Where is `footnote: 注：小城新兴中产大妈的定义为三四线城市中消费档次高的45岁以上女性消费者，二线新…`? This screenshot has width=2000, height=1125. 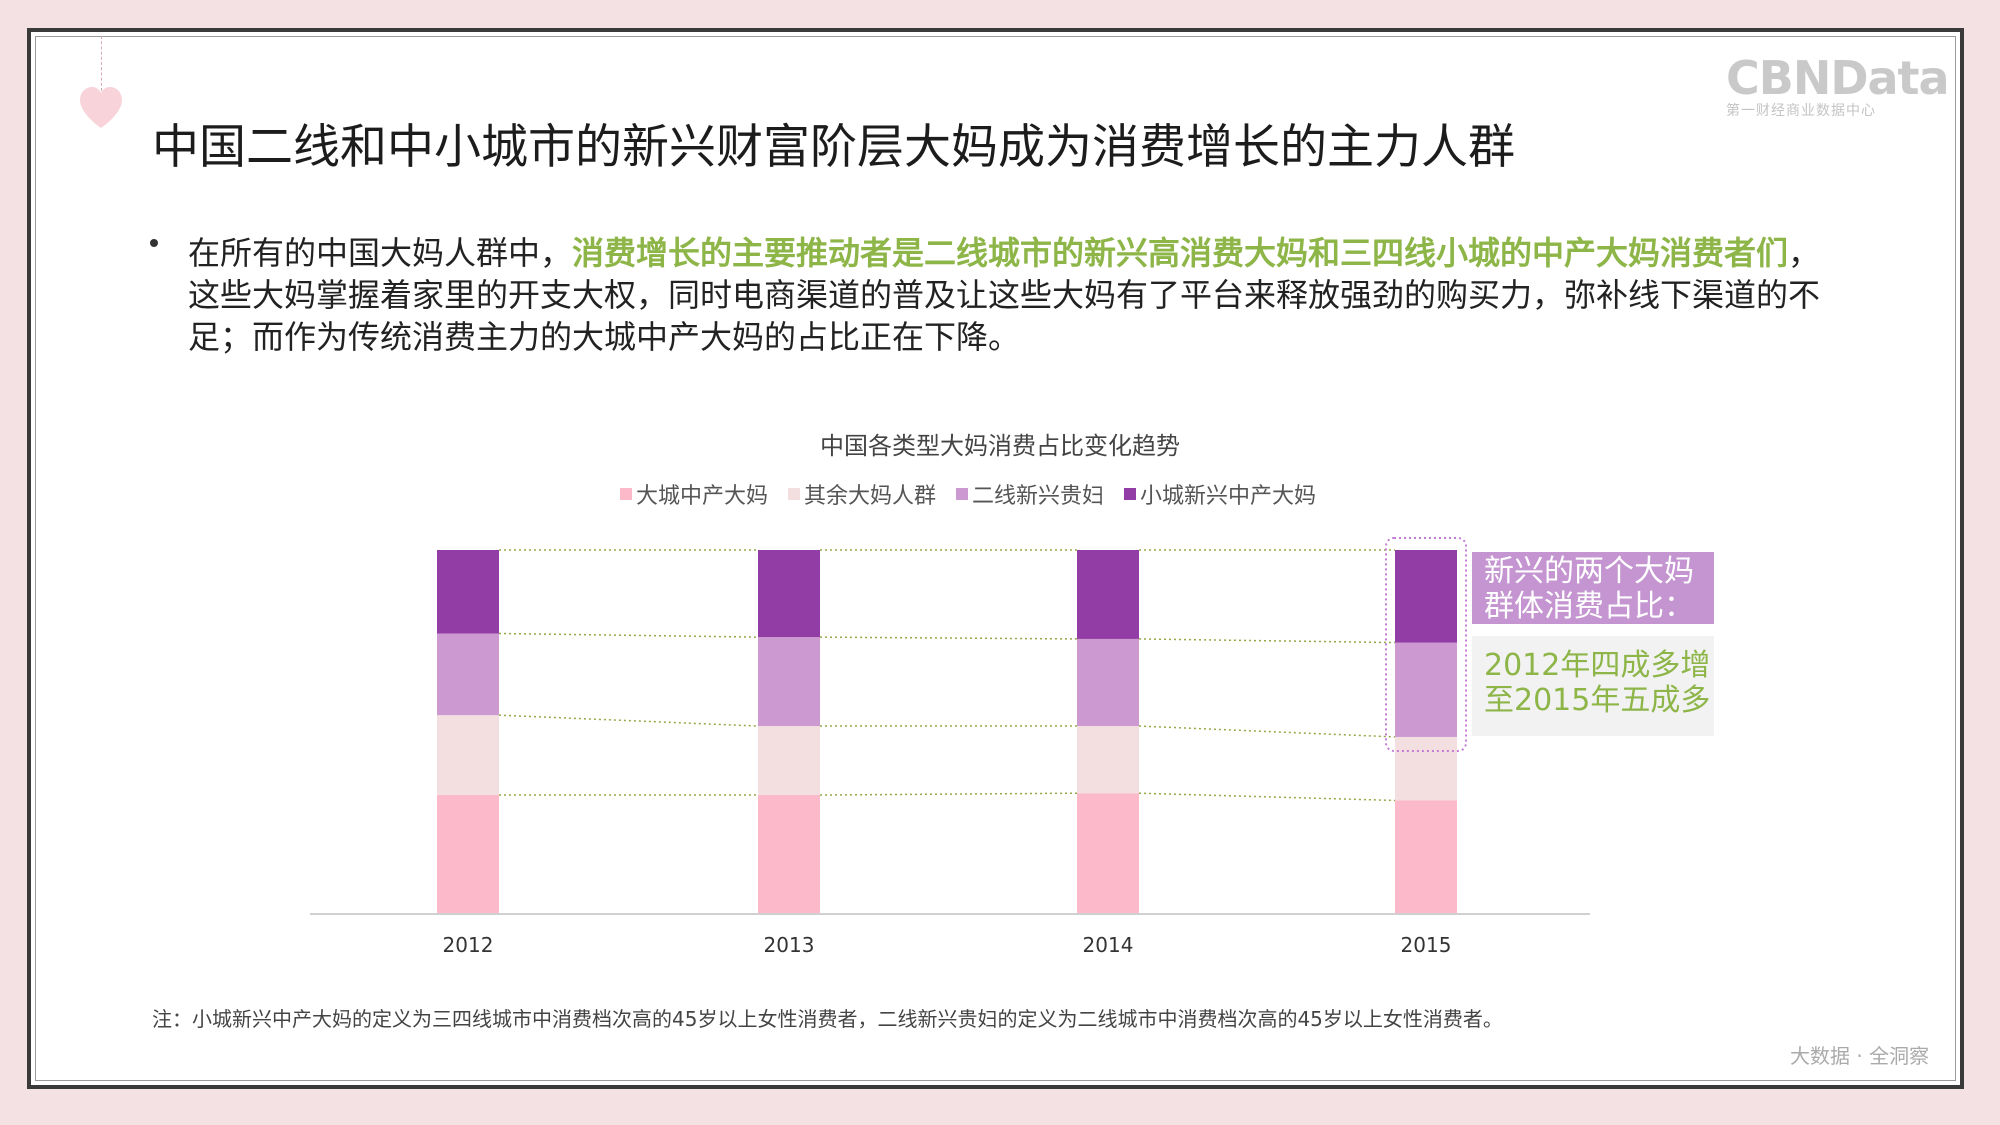
footnote: 注：小城新兴中产大妈的定义为三四线城市中消费档次高的45岁以上女性消费者，二线新… is located at coordinates (827, 1019).